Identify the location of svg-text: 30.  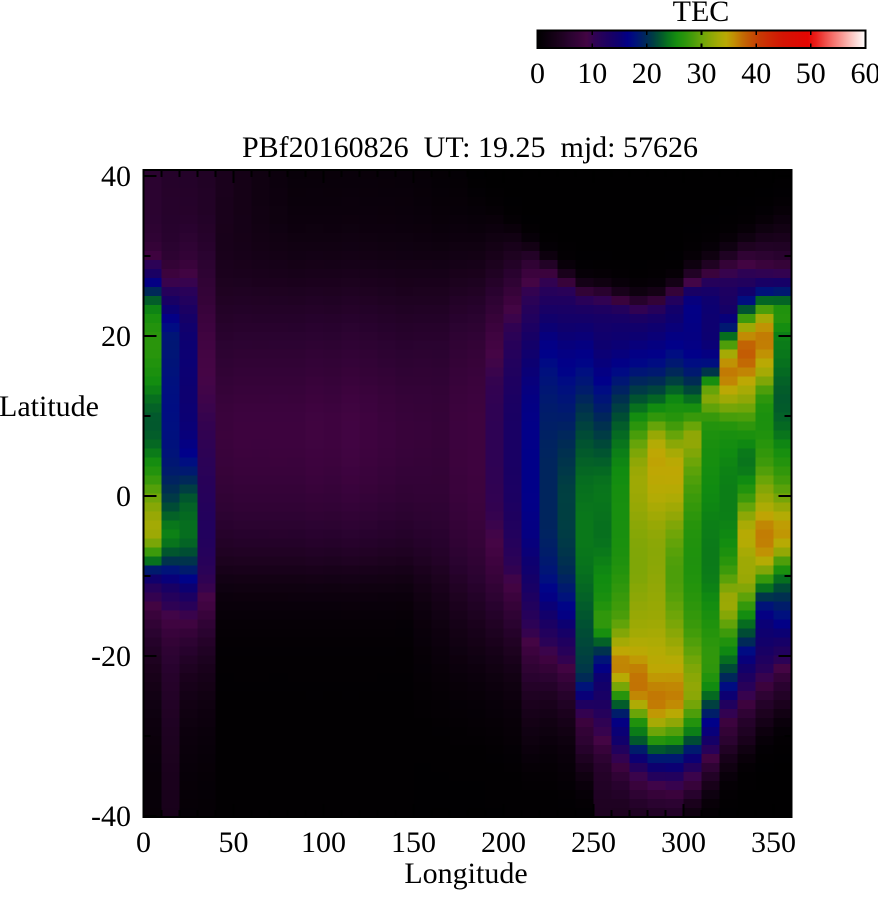
(702, 73).